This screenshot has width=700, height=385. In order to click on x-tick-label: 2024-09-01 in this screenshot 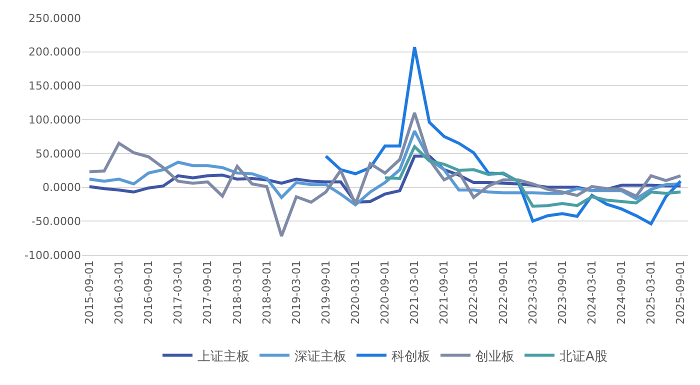, I will do `click(621, 292)`.